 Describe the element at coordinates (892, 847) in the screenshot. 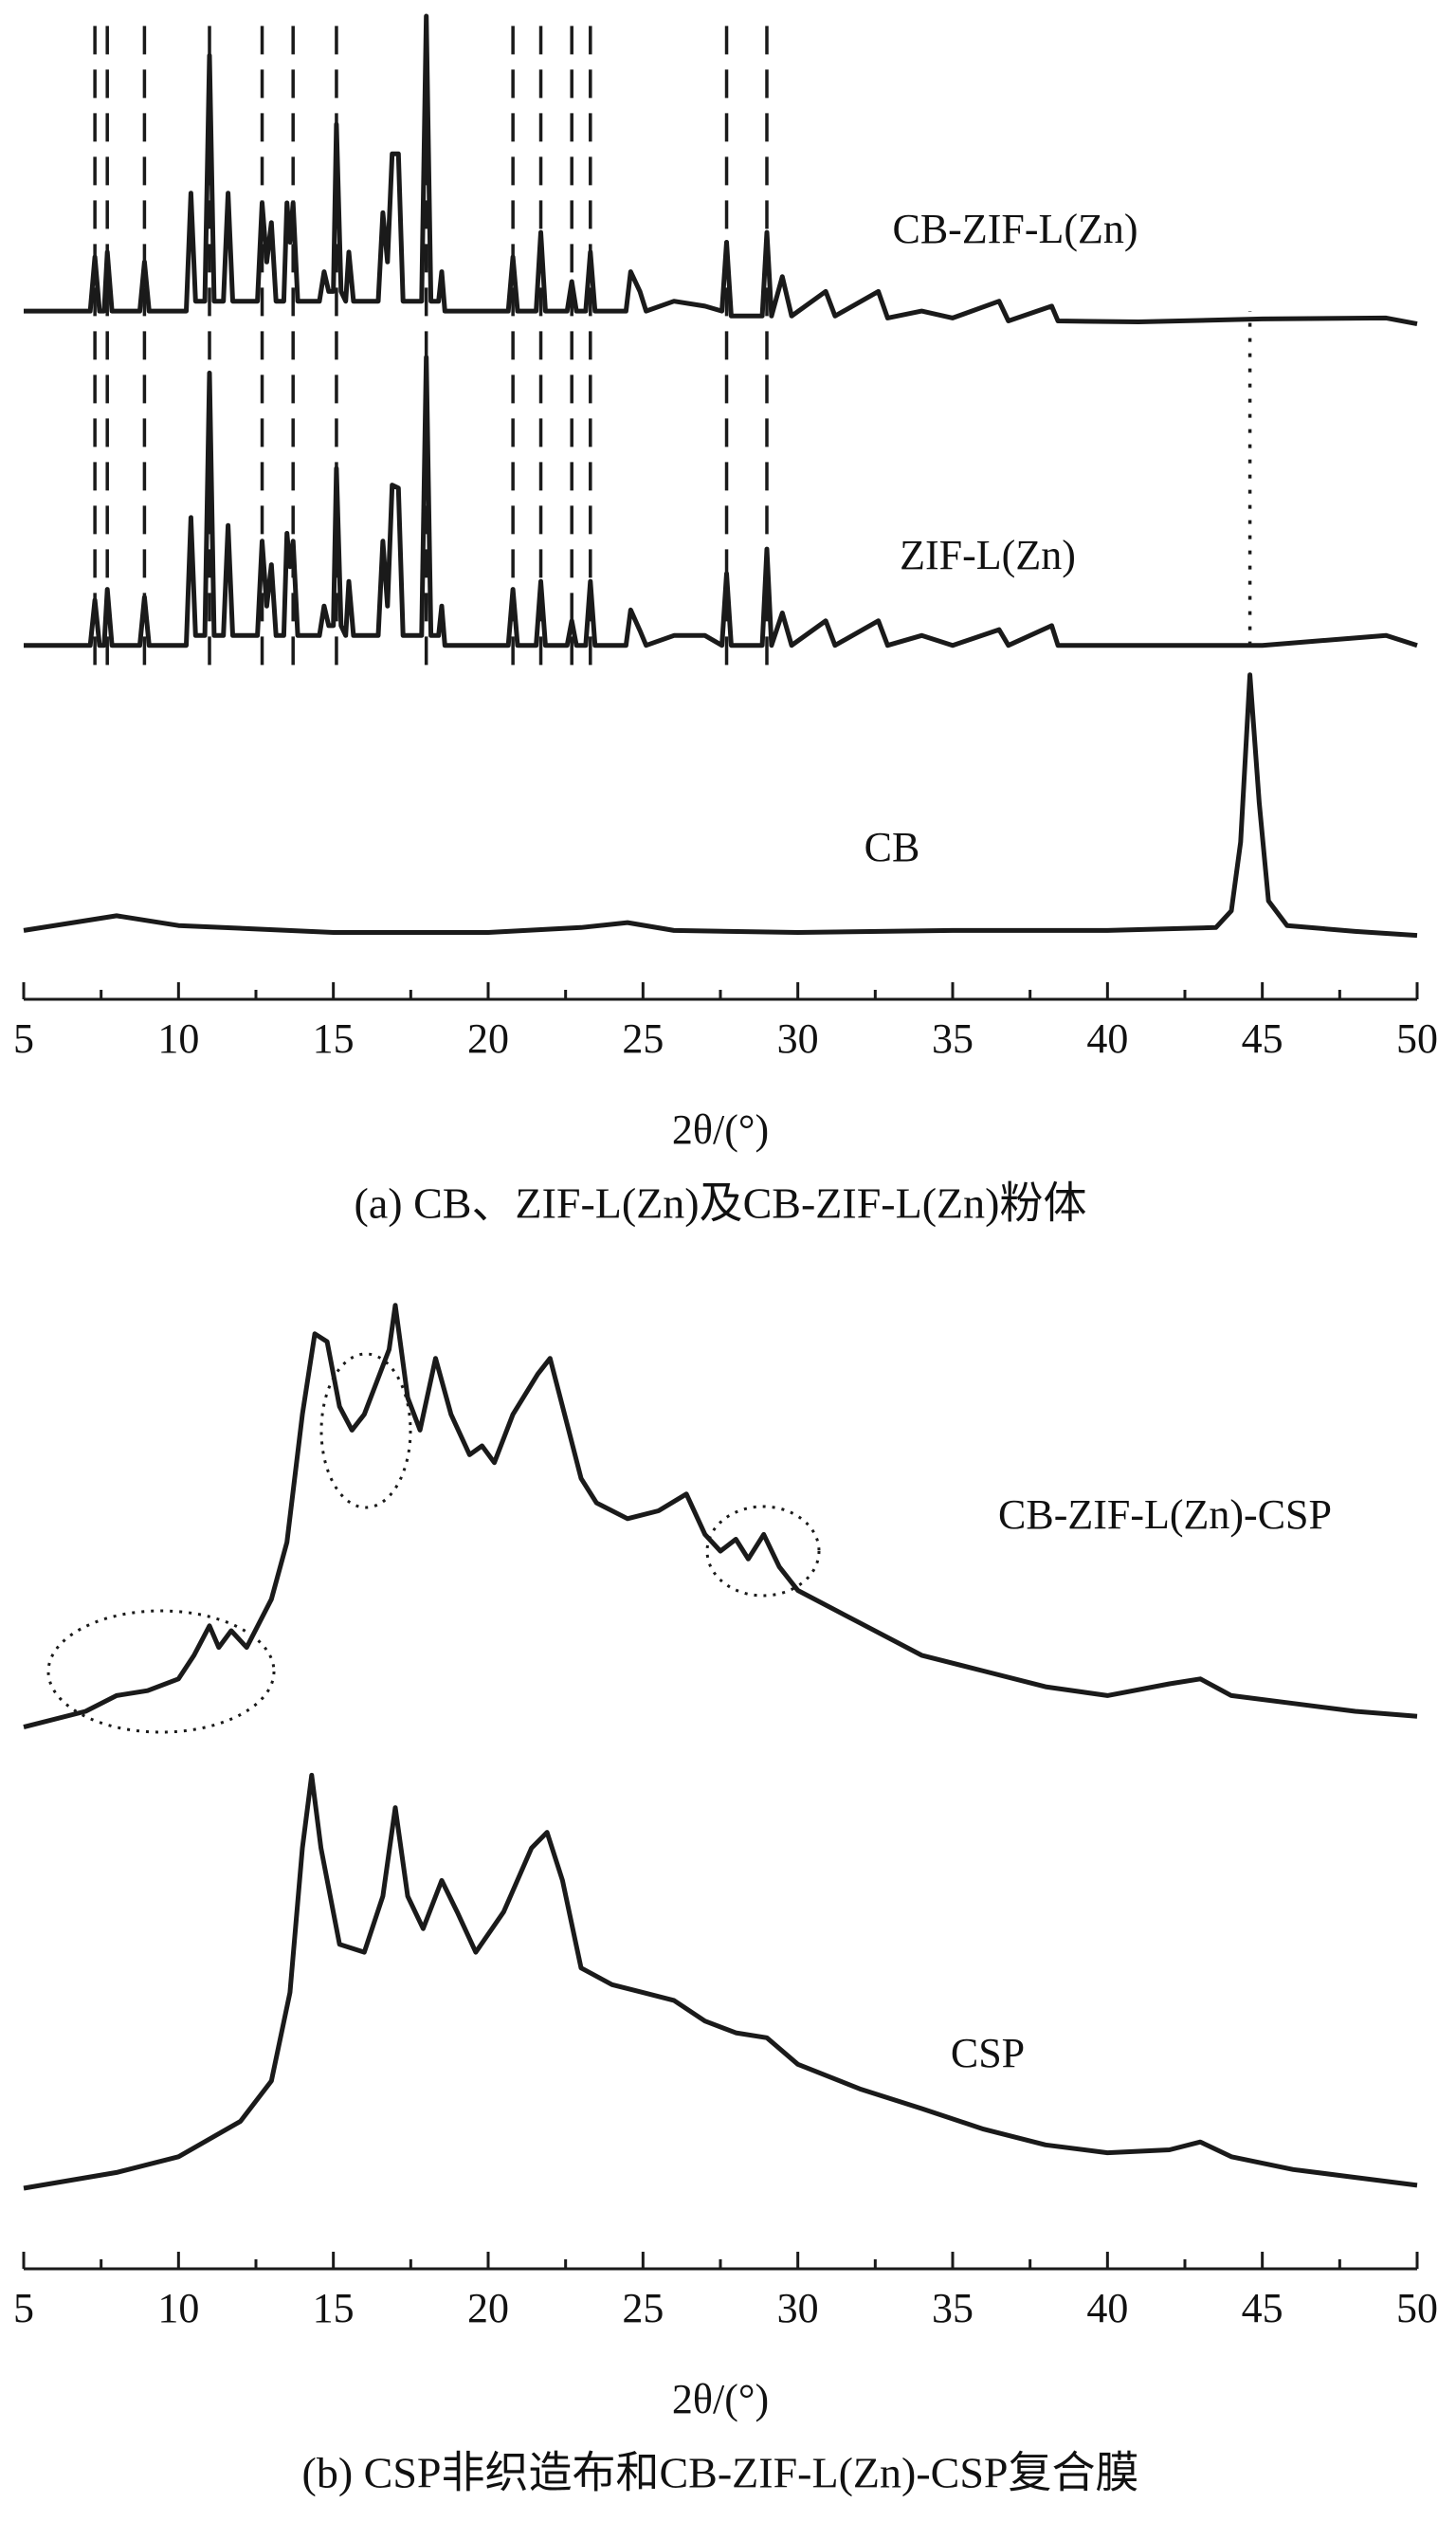

I see `series-label: CB` at that location.